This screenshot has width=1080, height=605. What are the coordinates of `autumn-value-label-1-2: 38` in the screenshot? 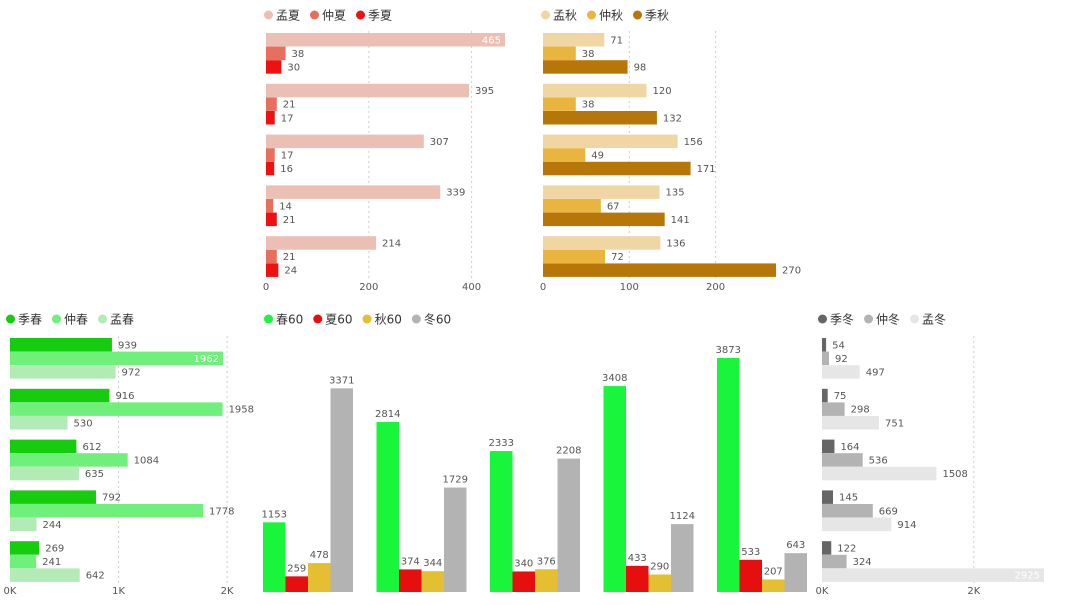 It's located at (588, 54).